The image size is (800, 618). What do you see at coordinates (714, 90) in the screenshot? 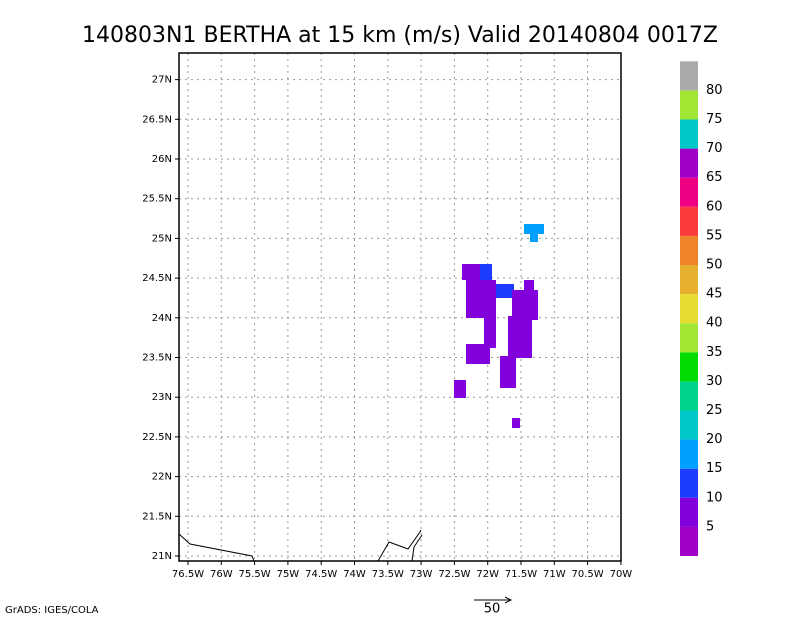
I see `colorbar-label: 80` at bounding box center [714, 90].